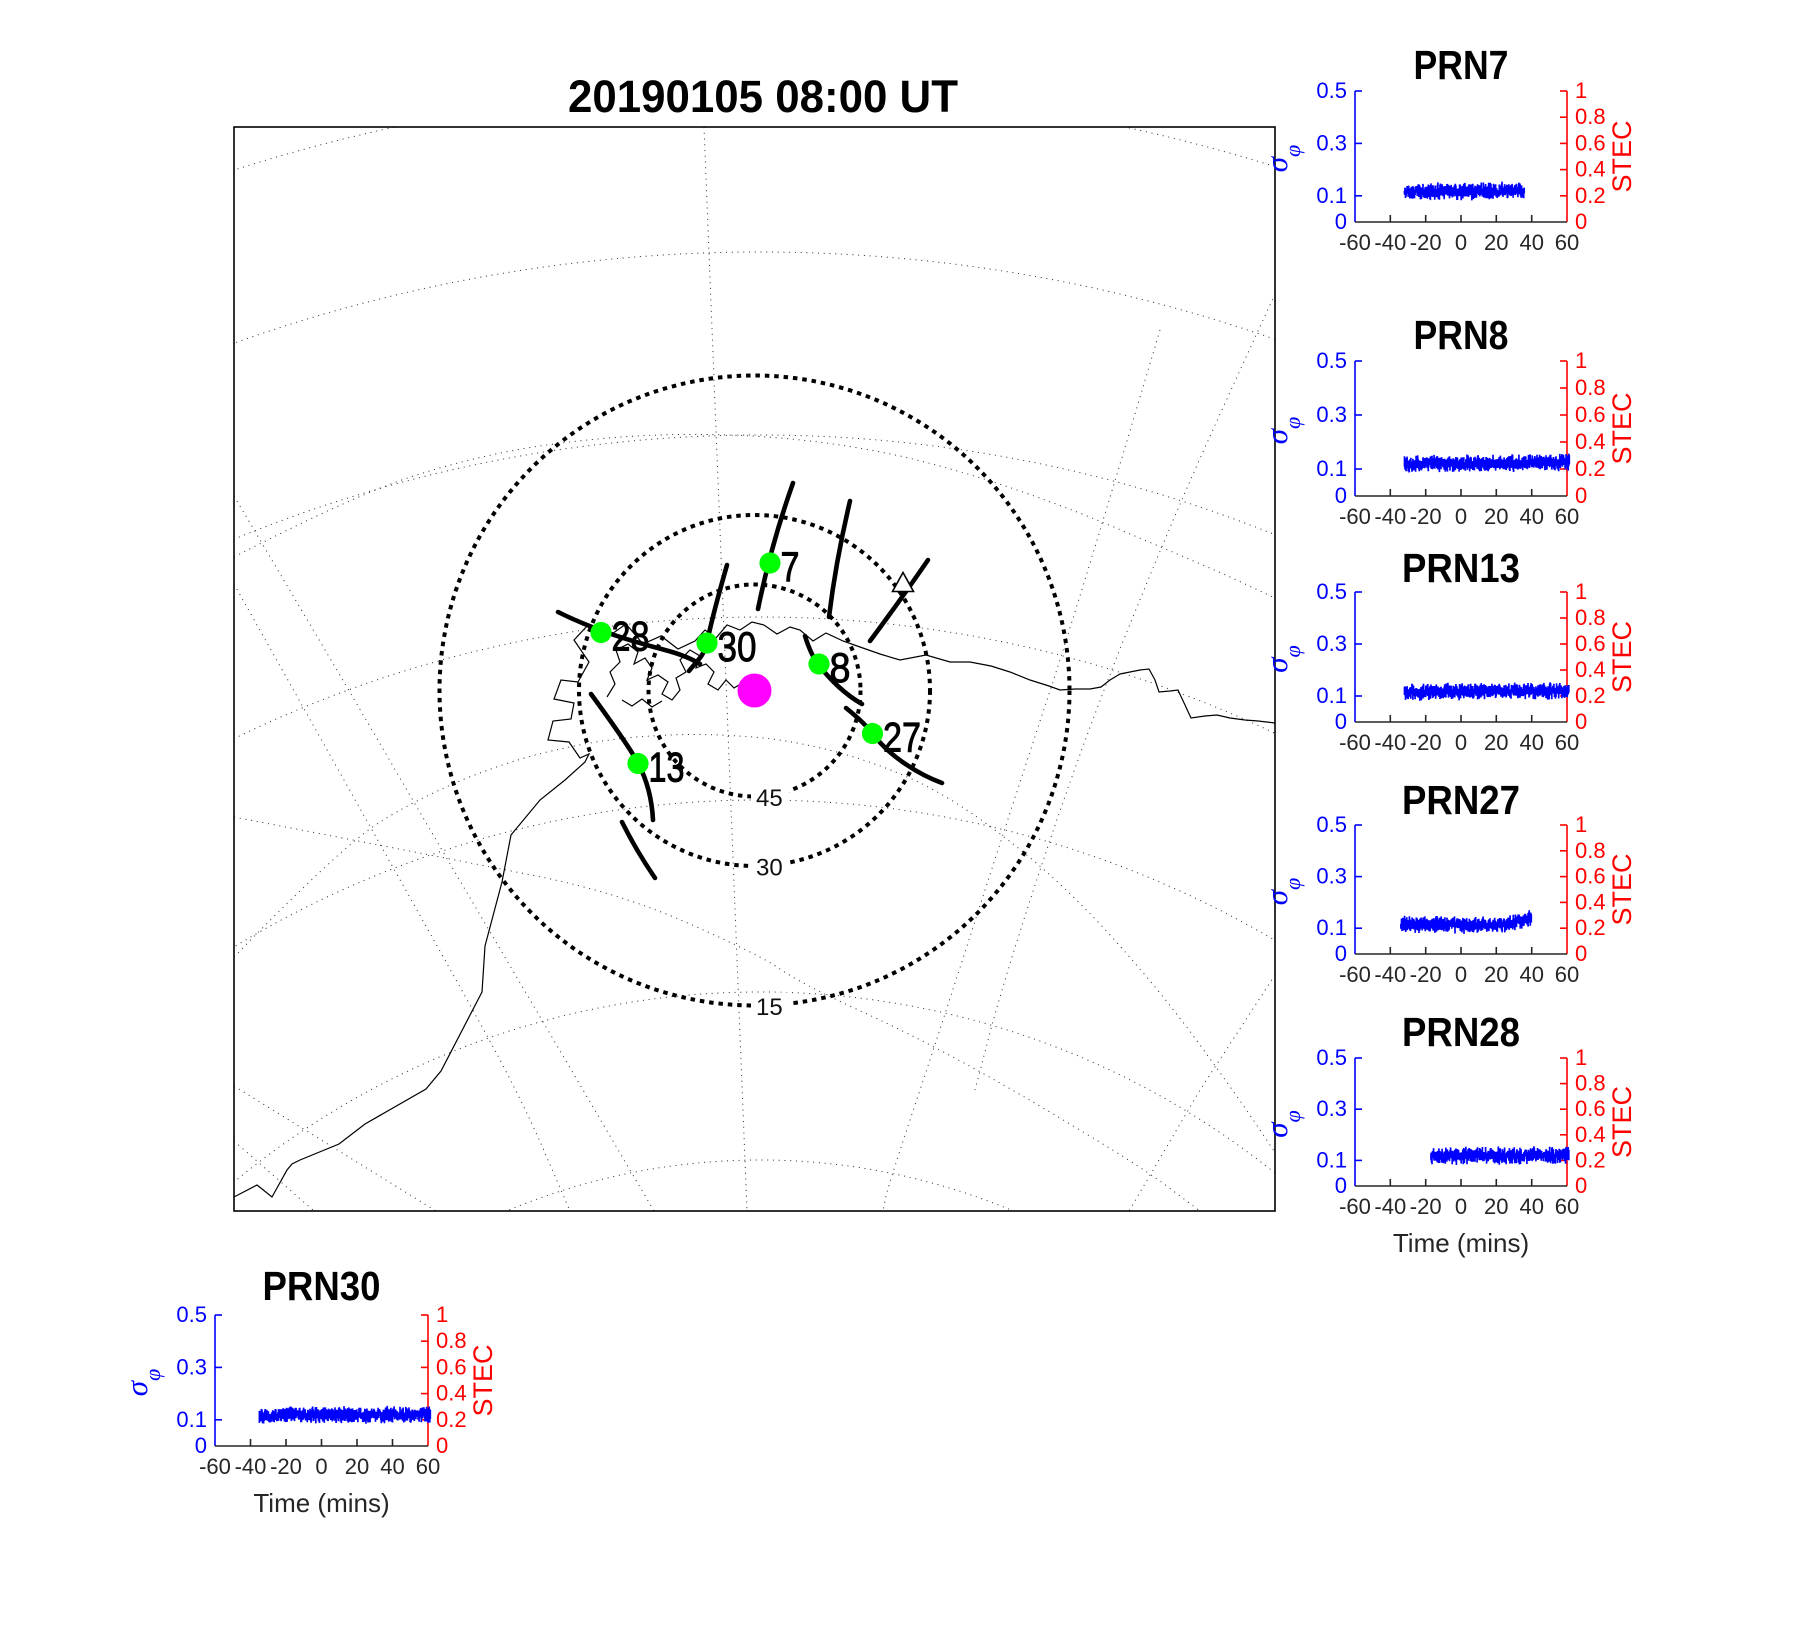 The width and height of the screenshot is (1794, 1635). What do you see at coordinates (769, 798) in the screenshot?
I see `svg-text: 45` at bounding box center [769, 798].